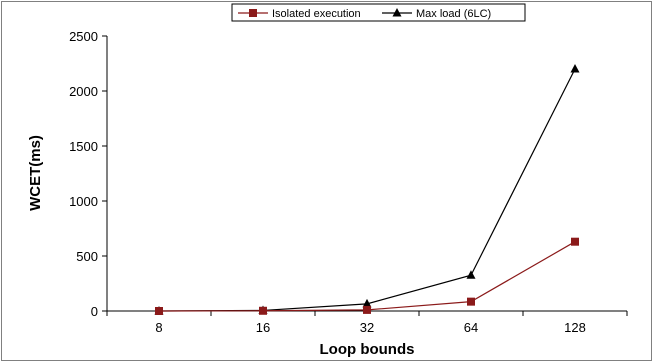 The width and height of the screenshot is (655, 364). Describe the element at coordinates (87, 256) in the screenshot. I see `y-tick-label: 500` at that location.